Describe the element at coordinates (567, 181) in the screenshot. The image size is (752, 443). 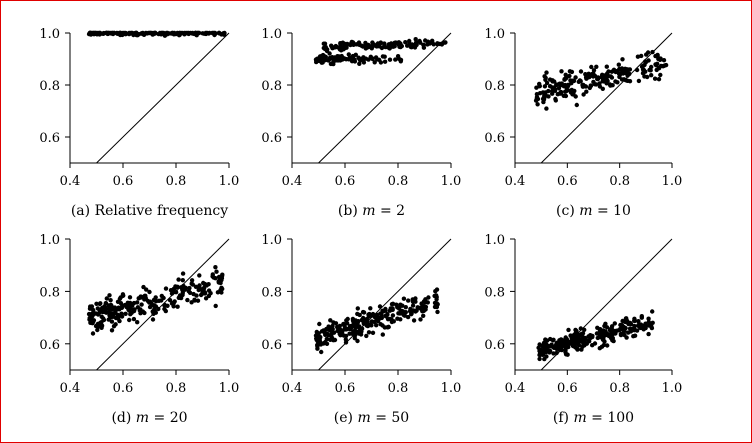
I see `x-tick-label: 0.6` at that location.